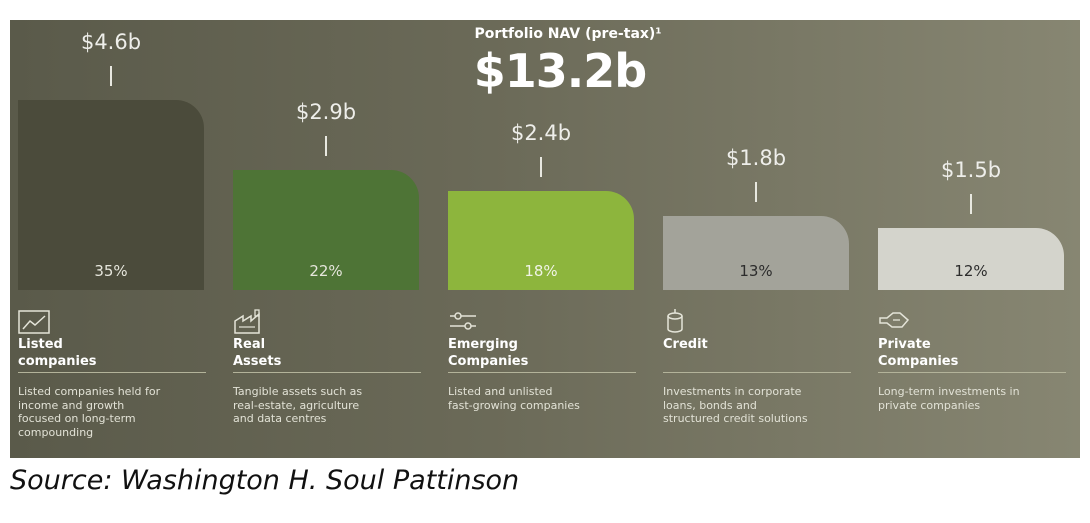 Image resolution: width=1090 pixels, height=523 pixels. Describe the element at coordinates (971, 259) in the screenshot. I see `bar-private-companies` at that location.